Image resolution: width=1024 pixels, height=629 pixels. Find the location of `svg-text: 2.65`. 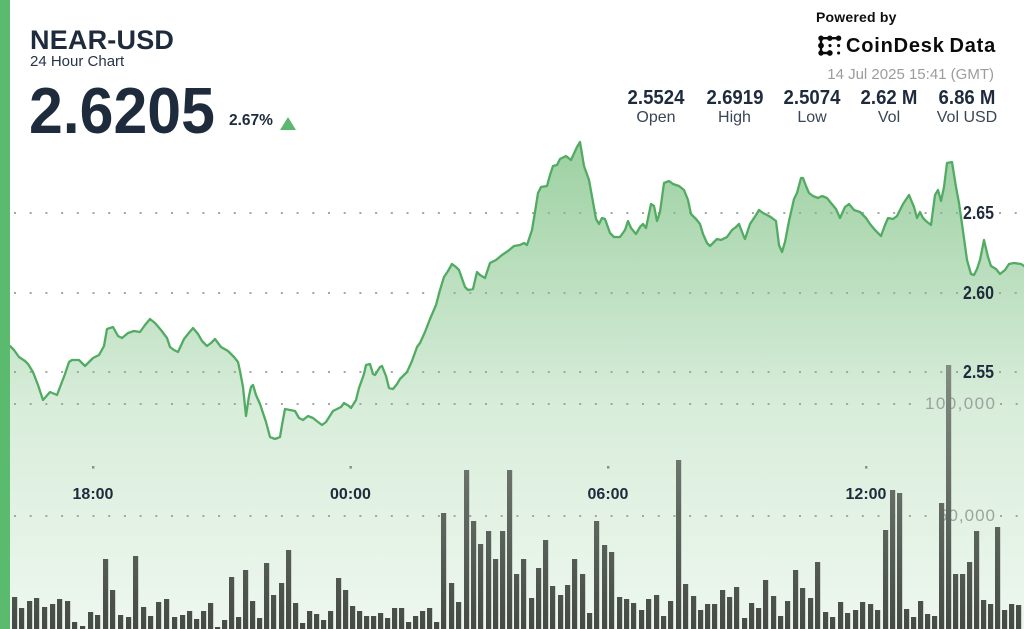

svg-text: 2.65 is located at coordinates (978, 213).